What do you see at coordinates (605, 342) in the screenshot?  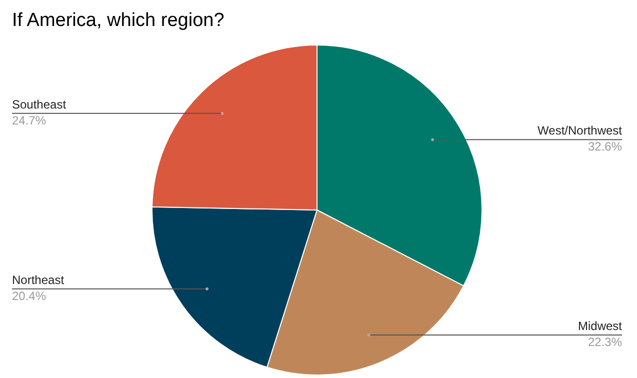 I see `data-label: 22.3%` at bounding box center [605, 342].